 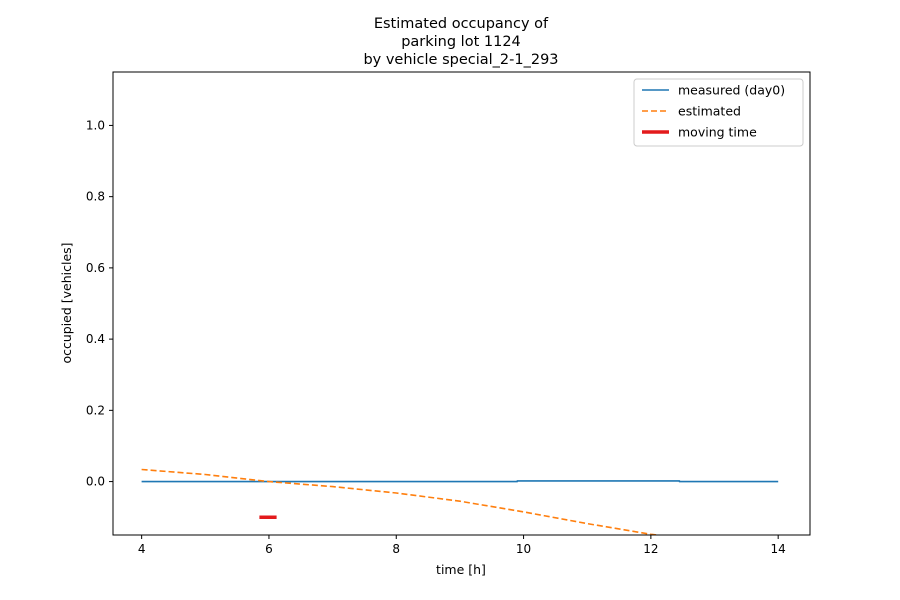 What do you see at coordinates (460, 481) in the screenshot?
I see `series-line-measured-day0` at bounding box center [460, 481].